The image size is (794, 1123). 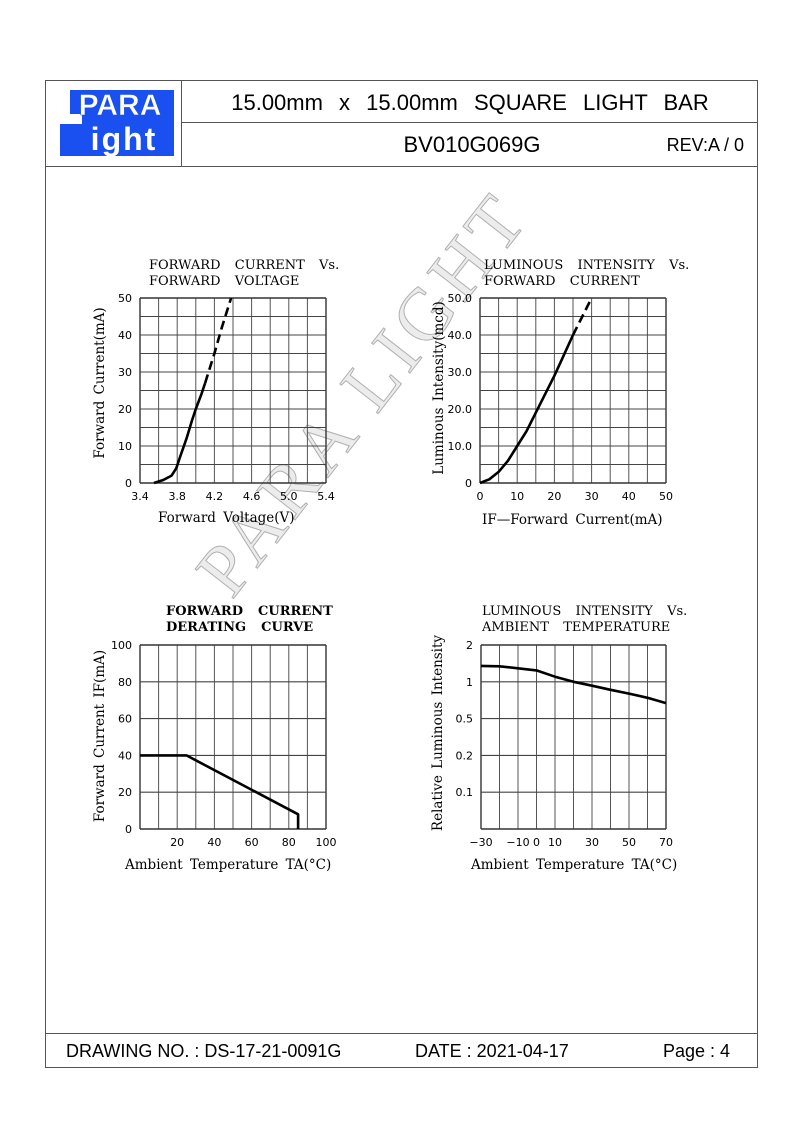 I want to click on svg-text: ight, so click(x=124, y=138).